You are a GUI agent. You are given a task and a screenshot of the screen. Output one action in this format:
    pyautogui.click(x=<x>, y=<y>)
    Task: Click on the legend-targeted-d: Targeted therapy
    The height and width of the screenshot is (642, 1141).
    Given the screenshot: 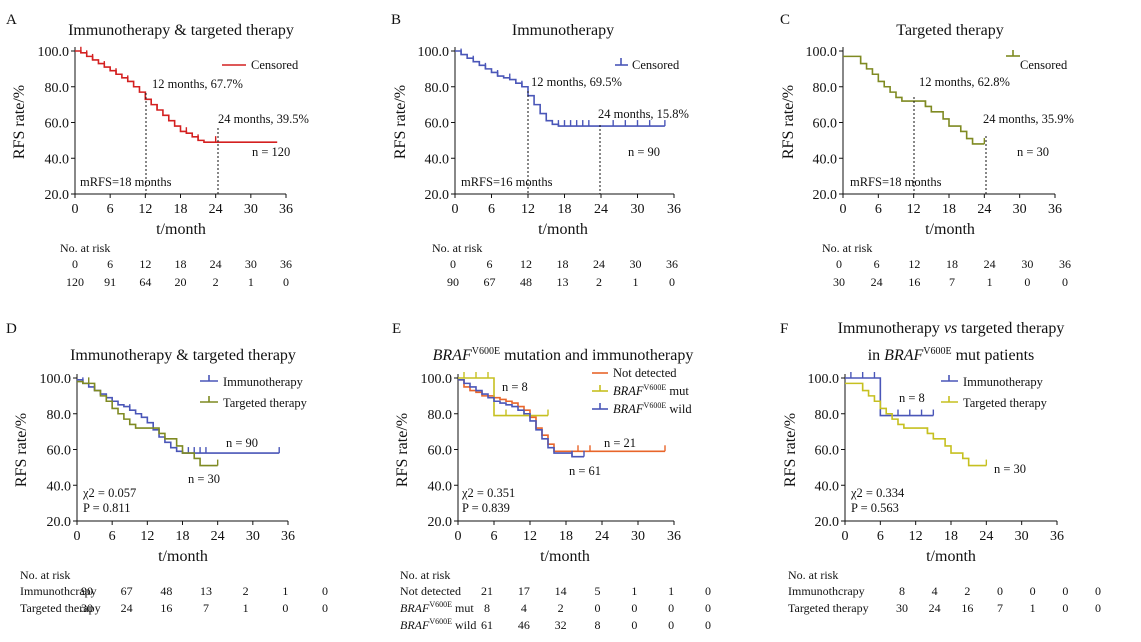 What is the action you would take?
    pyautogui.click(x=265, y=403)
    